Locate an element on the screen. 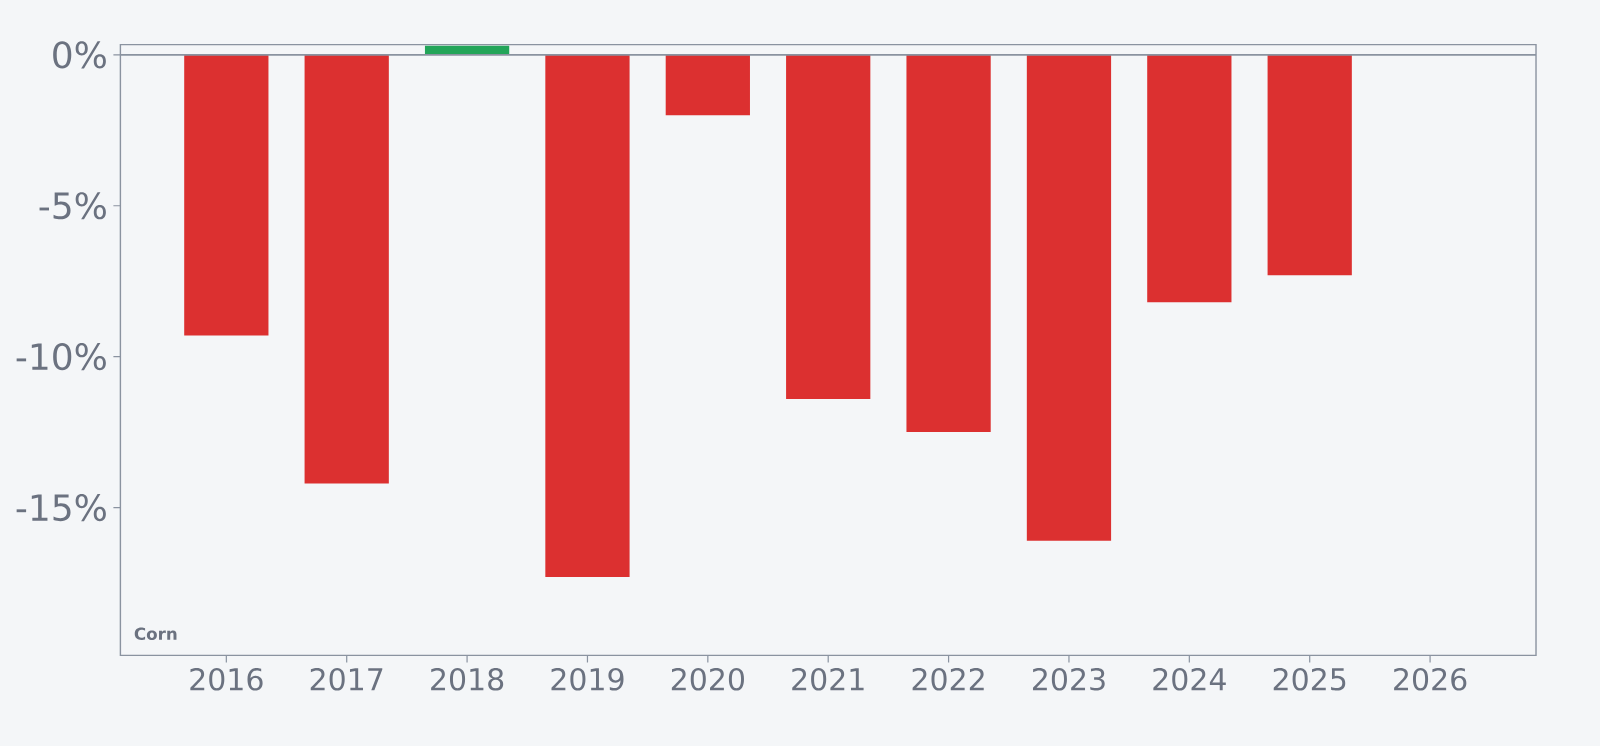 This screenshot has height=746, width=1600. y-tick-label: 0% is located at coordinates (79, 55).